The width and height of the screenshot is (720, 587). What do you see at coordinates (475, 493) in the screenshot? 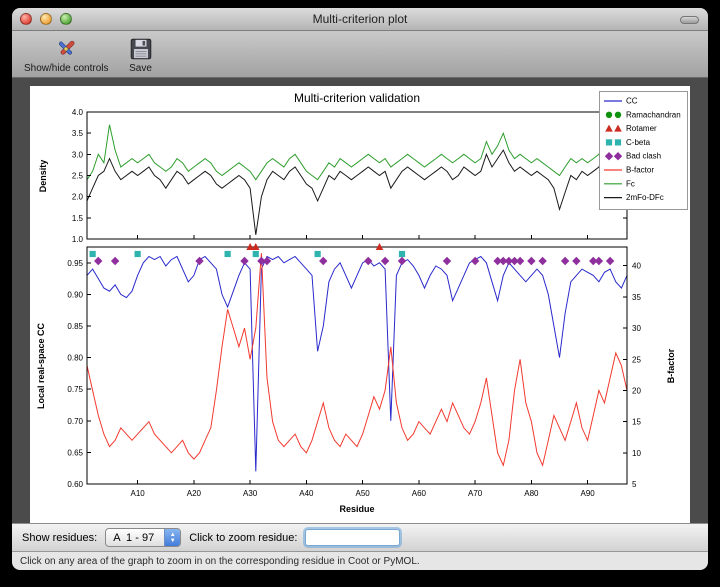
I see `svg-text: A70` at bounding box center [475, 493].